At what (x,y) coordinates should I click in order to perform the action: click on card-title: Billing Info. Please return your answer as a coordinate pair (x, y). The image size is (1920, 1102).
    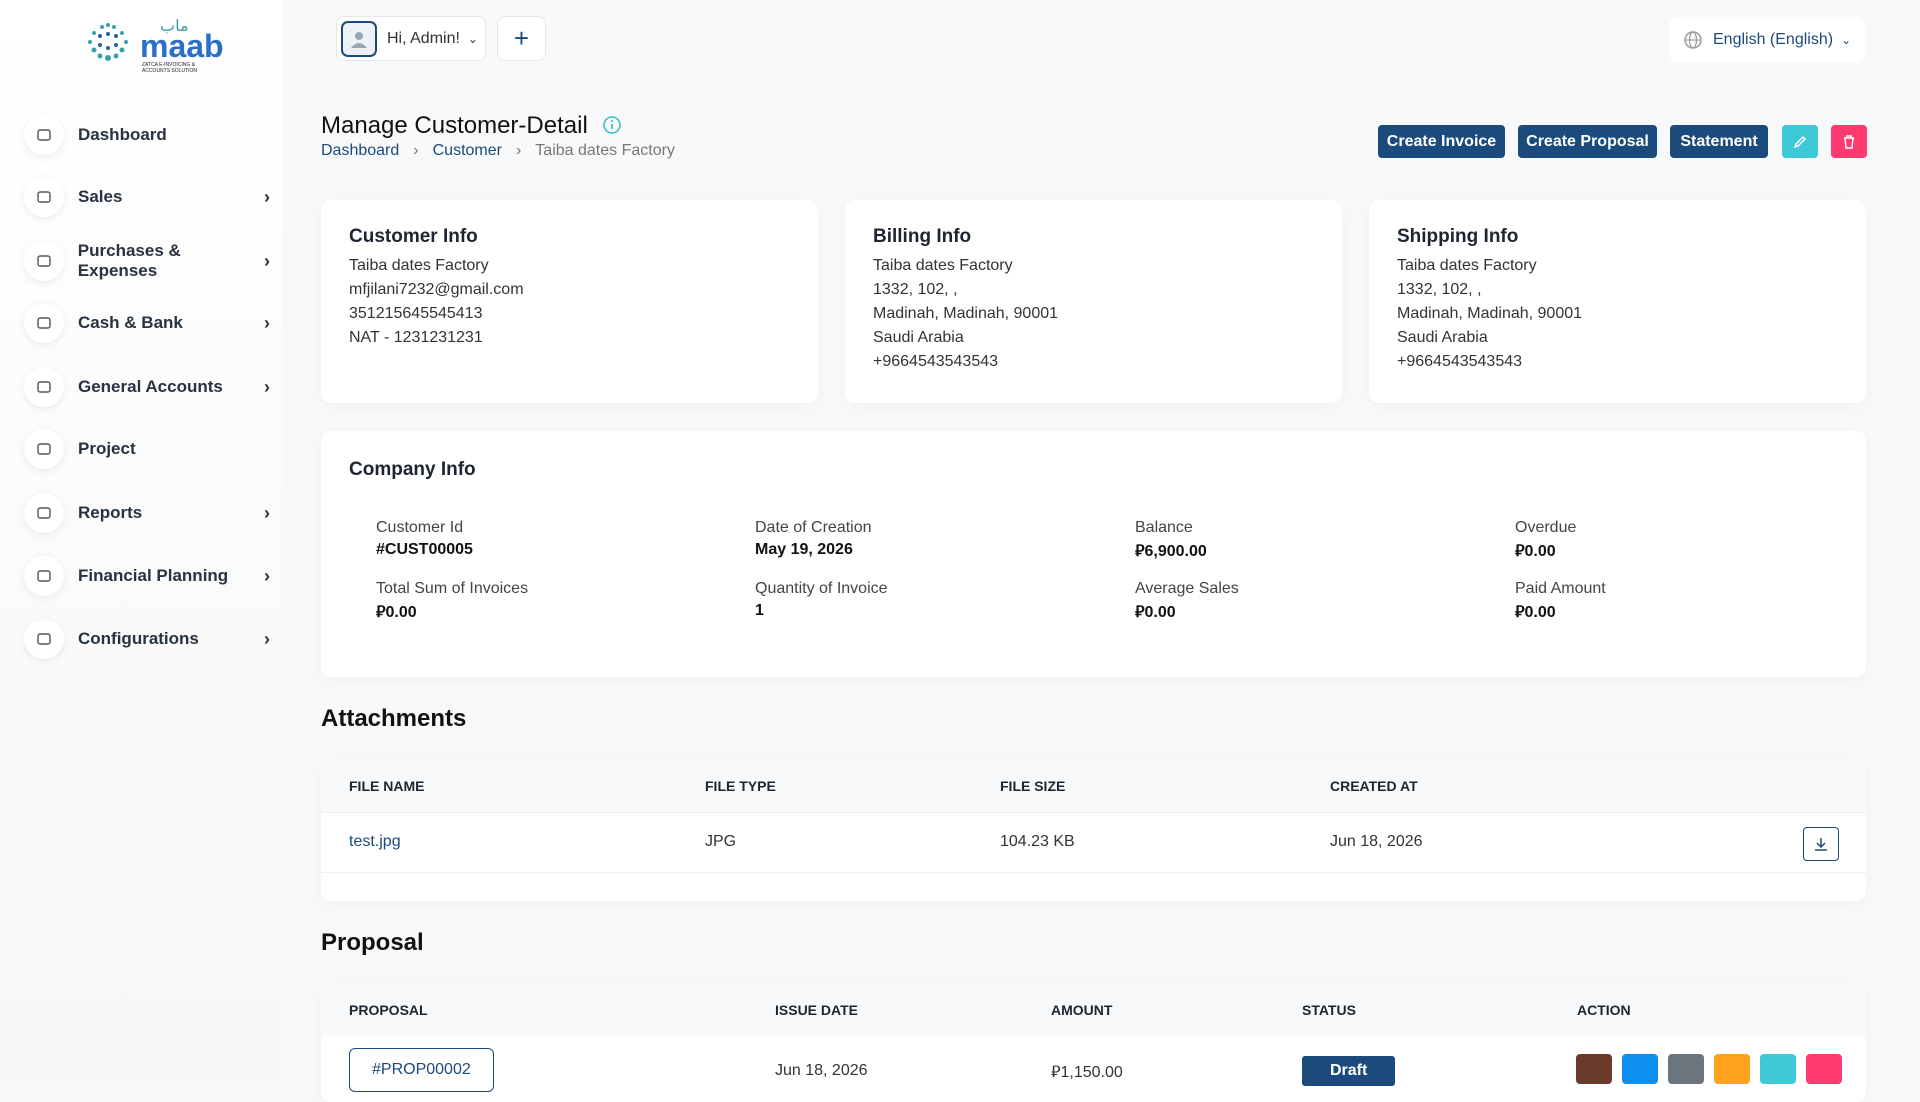
    Looking at the image, I should click on (922, 236).